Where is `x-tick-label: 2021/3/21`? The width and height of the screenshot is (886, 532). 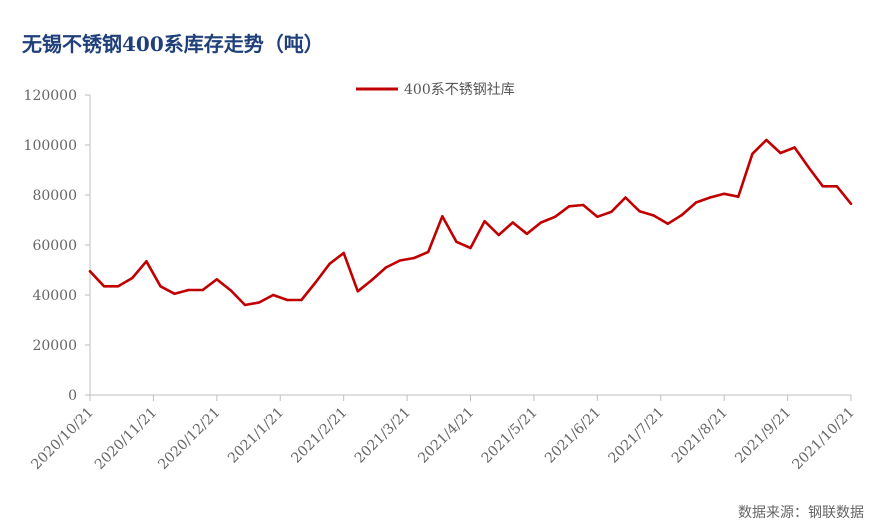 x-tick-label: 2021/3/21 is located at coordinates (383, 436).